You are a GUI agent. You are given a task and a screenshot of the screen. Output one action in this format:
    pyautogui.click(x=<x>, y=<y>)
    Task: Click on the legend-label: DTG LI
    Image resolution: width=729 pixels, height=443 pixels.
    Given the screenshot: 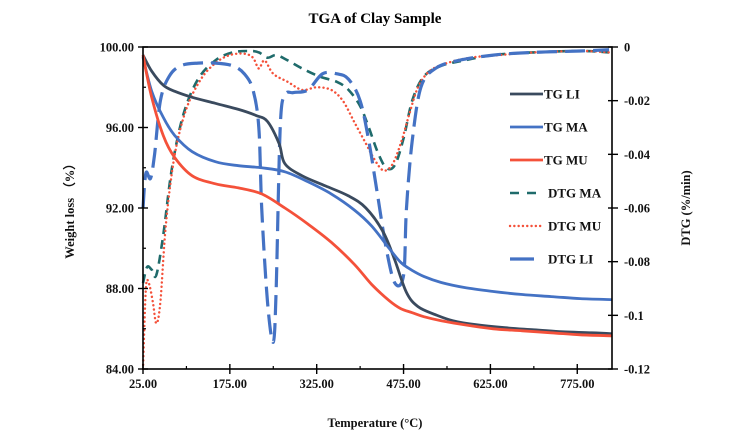 What is the action you would take?
    pyautogui.click(x=570, y=259)
    